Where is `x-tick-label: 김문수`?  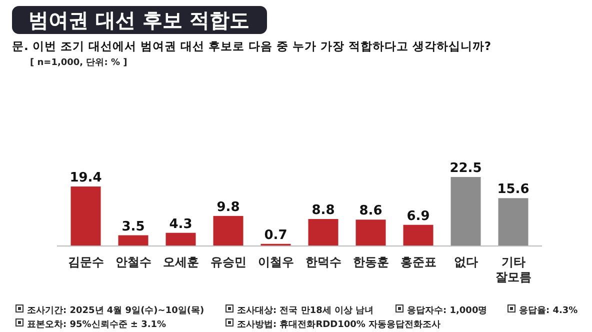 x-tick-label: 김문수 is located at coordinates (86, 262).